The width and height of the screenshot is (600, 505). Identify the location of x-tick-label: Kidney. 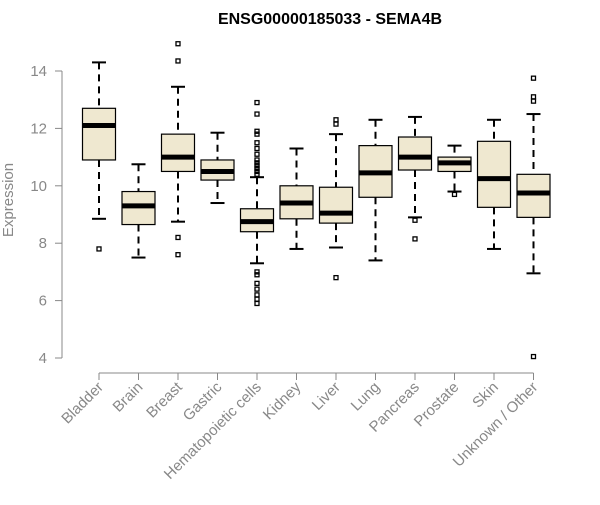
(282, 400).